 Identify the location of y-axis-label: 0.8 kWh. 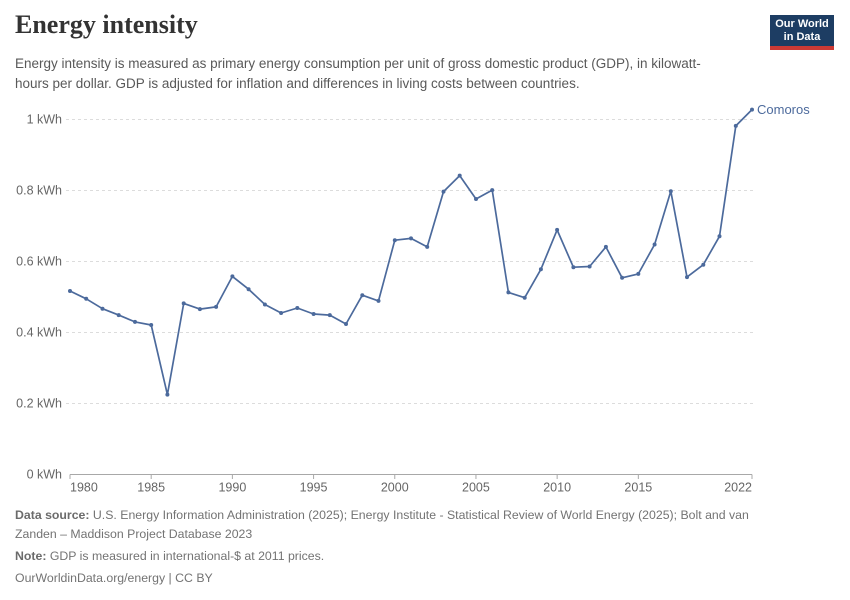
(39, 191).